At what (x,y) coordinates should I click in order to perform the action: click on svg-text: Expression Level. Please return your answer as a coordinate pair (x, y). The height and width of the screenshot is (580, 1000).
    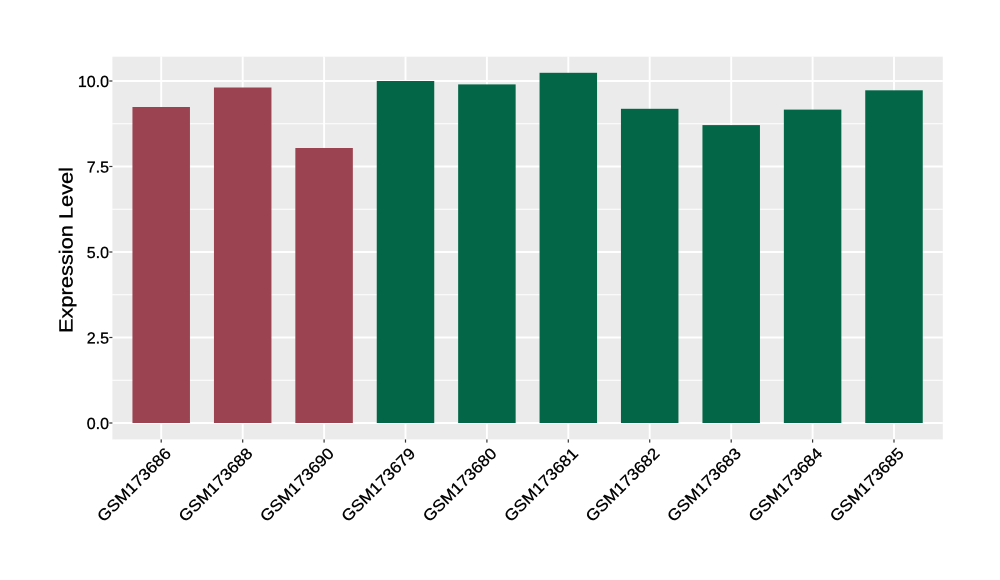
    Looking at the image, I should click on (67, 250).